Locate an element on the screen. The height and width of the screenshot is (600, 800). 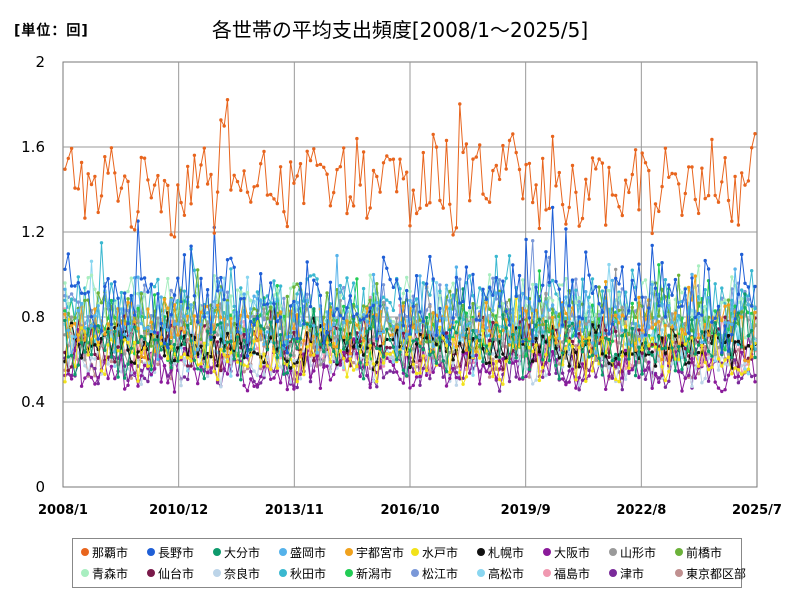
legend-item: 東京都区部 is located at coordinates (710, 573).